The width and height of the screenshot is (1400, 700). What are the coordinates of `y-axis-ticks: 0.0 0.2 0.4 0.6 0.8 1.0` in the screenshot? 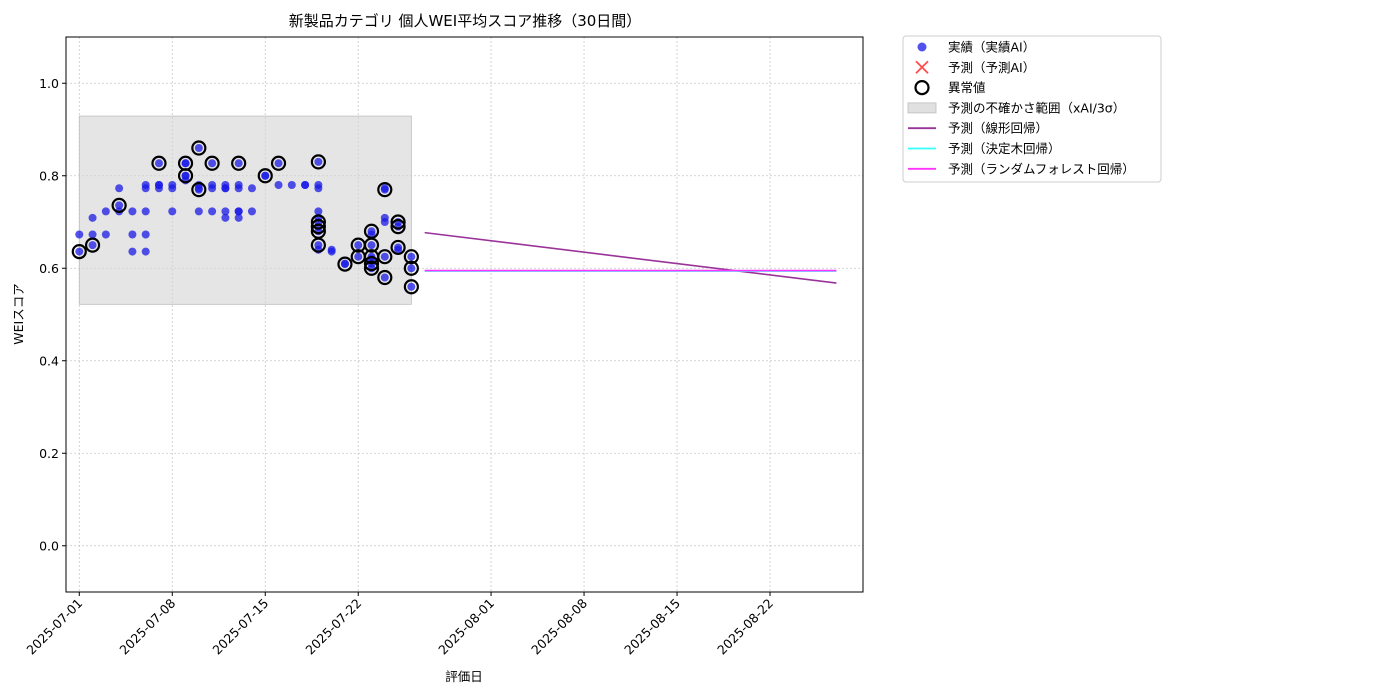 It's located at (52, 314).